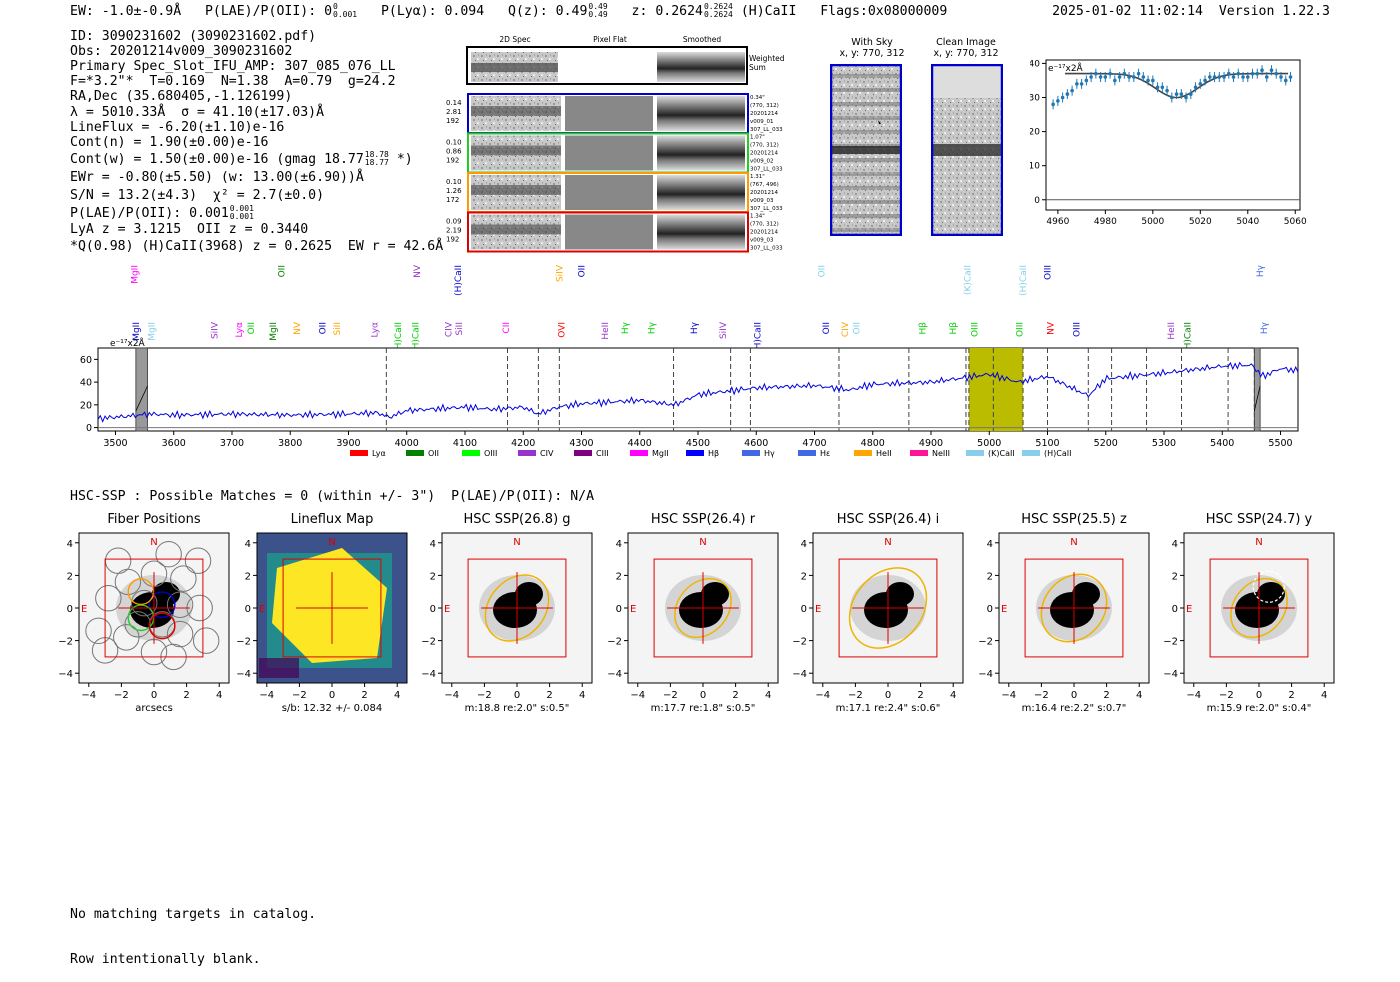 This screenshot has width=1400, height=982. What do you see at coordinates (1274, 11) in the screenshot?
I see `header-version: Version 1.22.3` at bounding box center [1274, 11].